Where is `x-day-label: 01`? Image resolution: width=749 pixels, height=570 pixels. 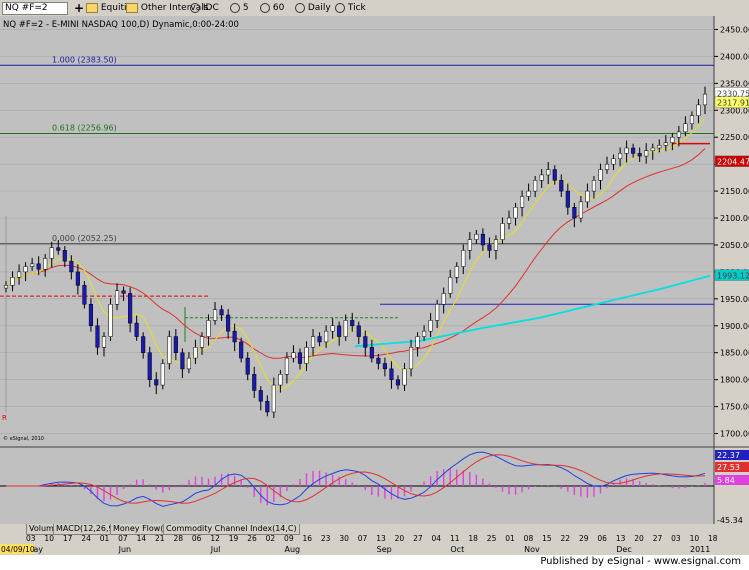
x-day-label: 01 is located at coordinates (510, 538).